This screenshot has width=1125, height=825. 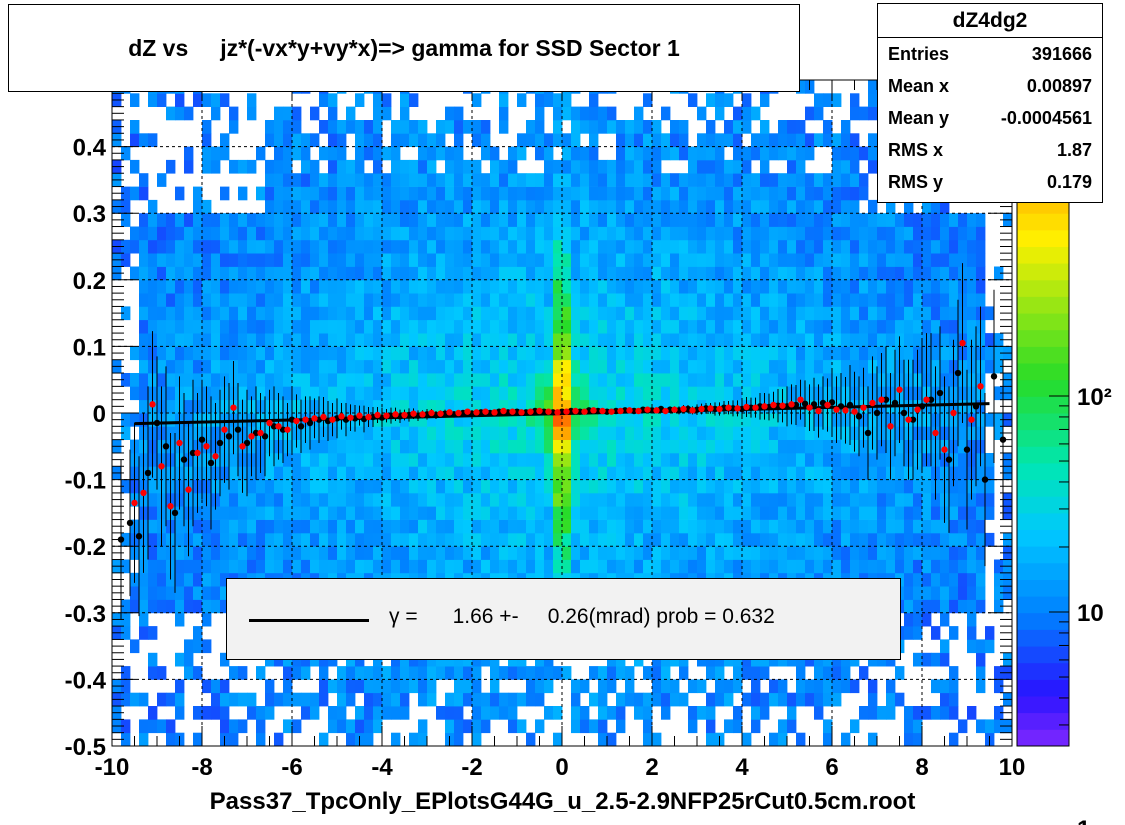 What do you see at coordinates (211, 463) in the screenshot?
I see `profile-black-point` at bounding box center [211, 463].